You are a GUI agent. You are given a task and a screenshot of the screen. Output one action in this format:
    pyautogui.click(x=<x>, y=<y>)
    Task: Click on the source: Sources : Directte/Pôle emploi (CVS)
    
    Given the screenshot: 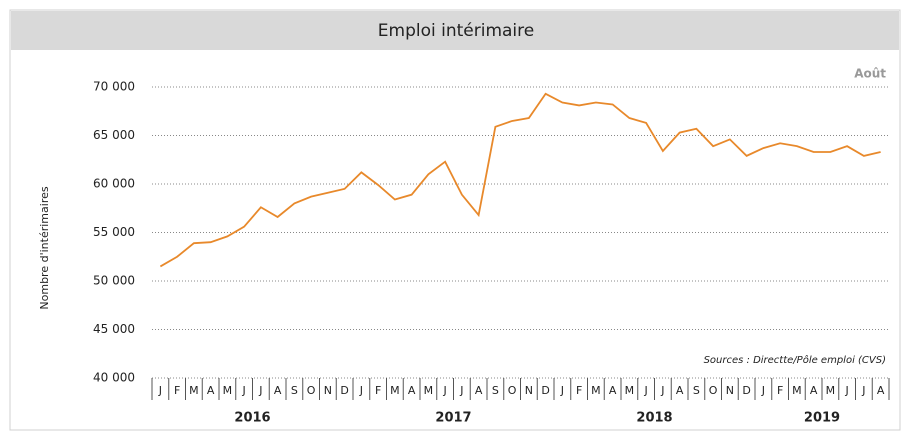 What is the action you would take?
    pyautogui.click(x=795, y=360)
    